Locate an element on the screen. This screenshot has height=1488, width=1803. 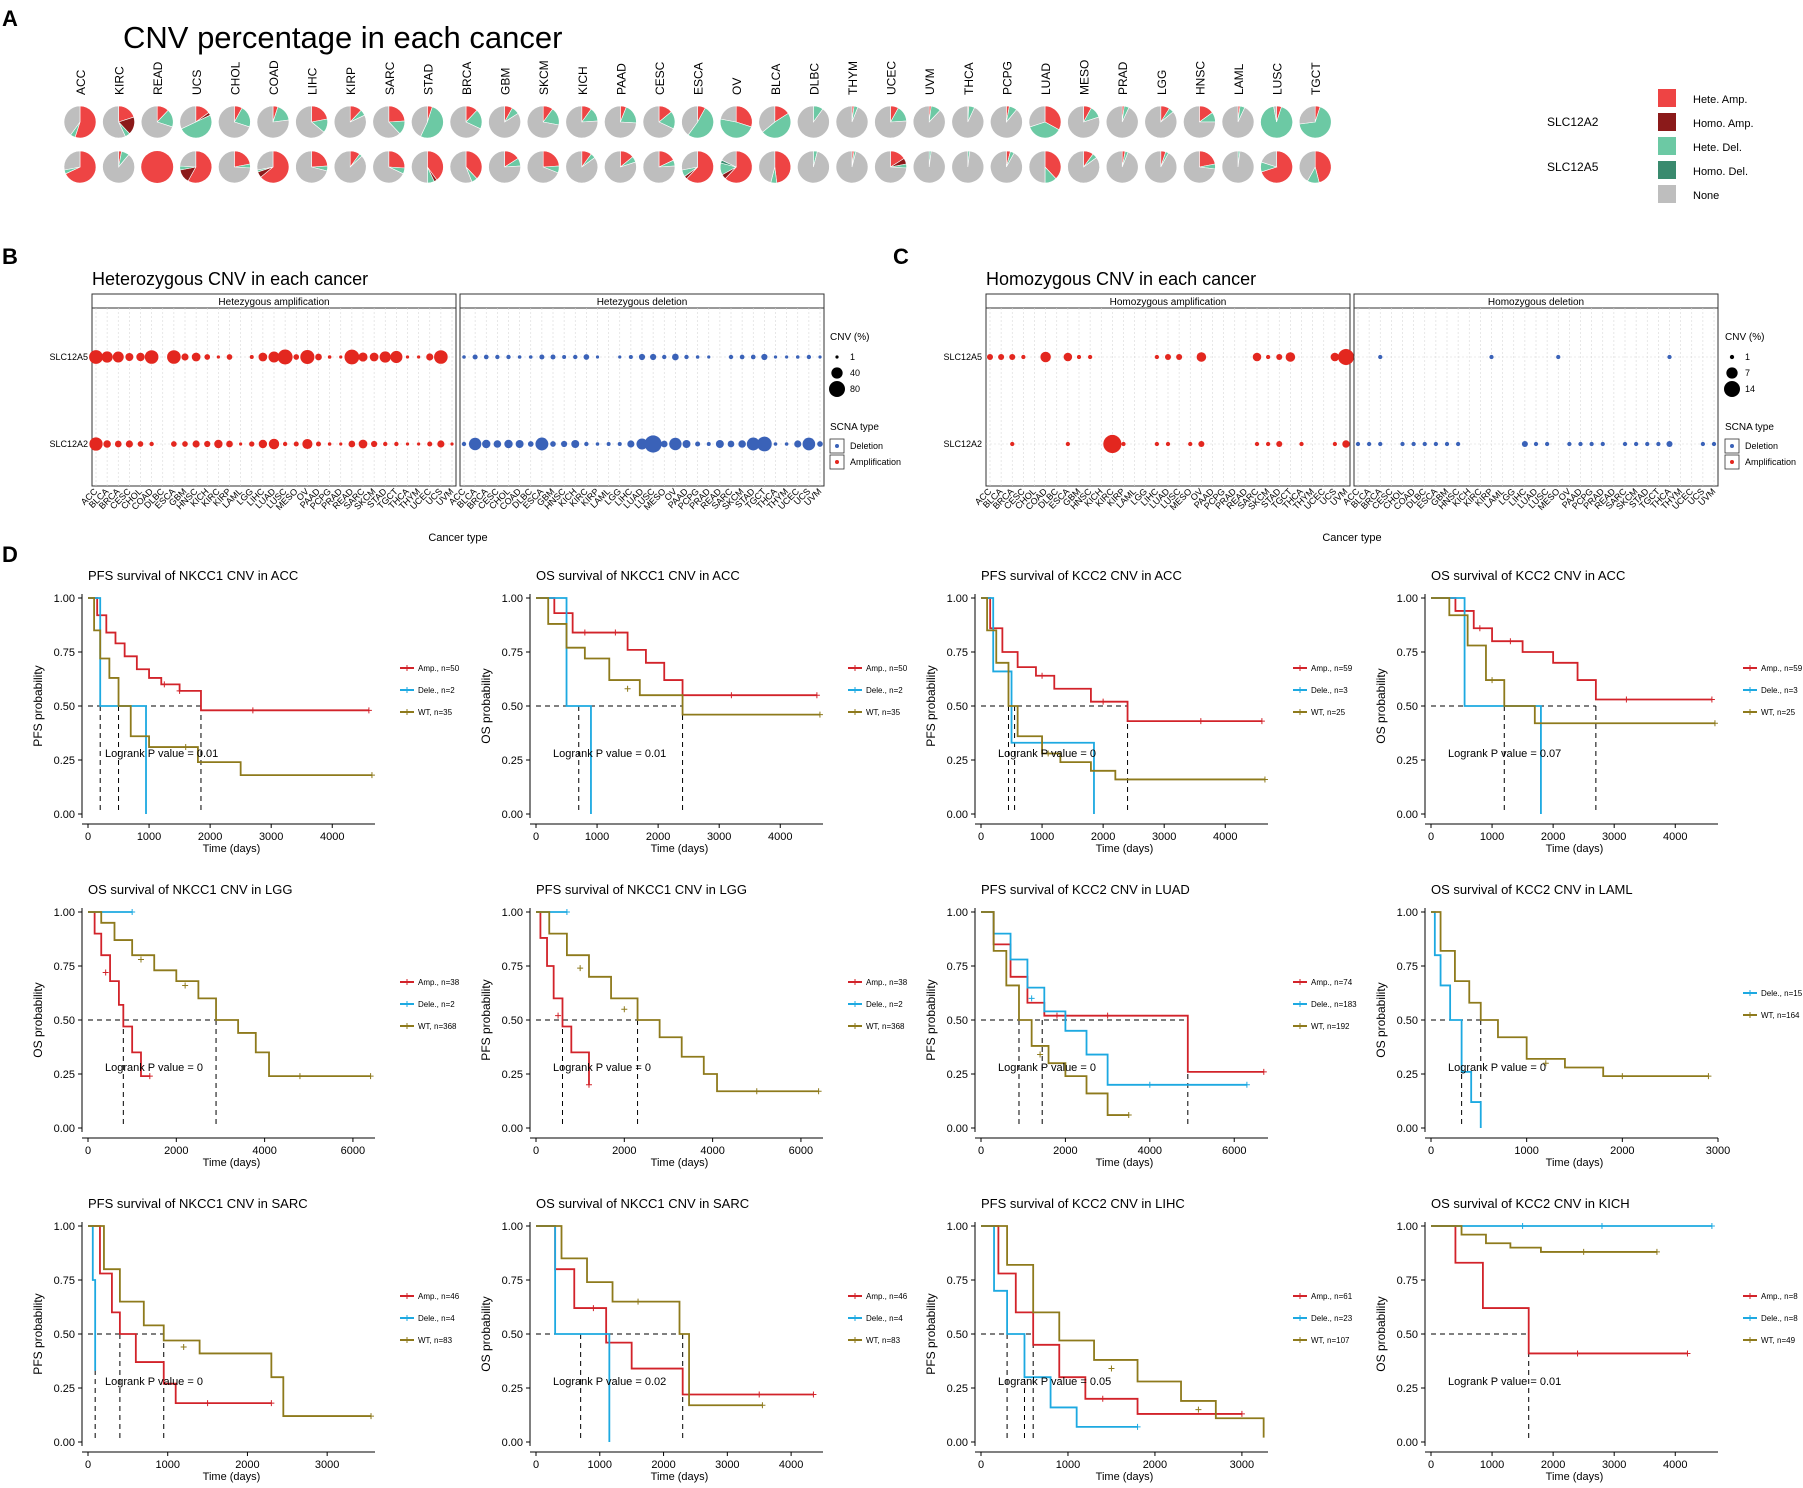
x-tick-label: 6000 is located at coordinates (1234, 1151).